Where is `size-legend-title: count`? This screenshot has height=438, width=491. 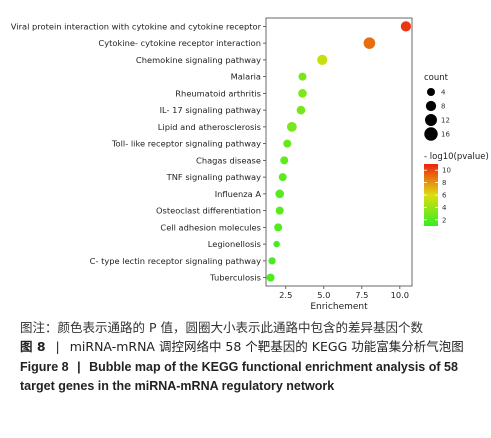
size-legend-title: count is located at coordinates (436, 78).